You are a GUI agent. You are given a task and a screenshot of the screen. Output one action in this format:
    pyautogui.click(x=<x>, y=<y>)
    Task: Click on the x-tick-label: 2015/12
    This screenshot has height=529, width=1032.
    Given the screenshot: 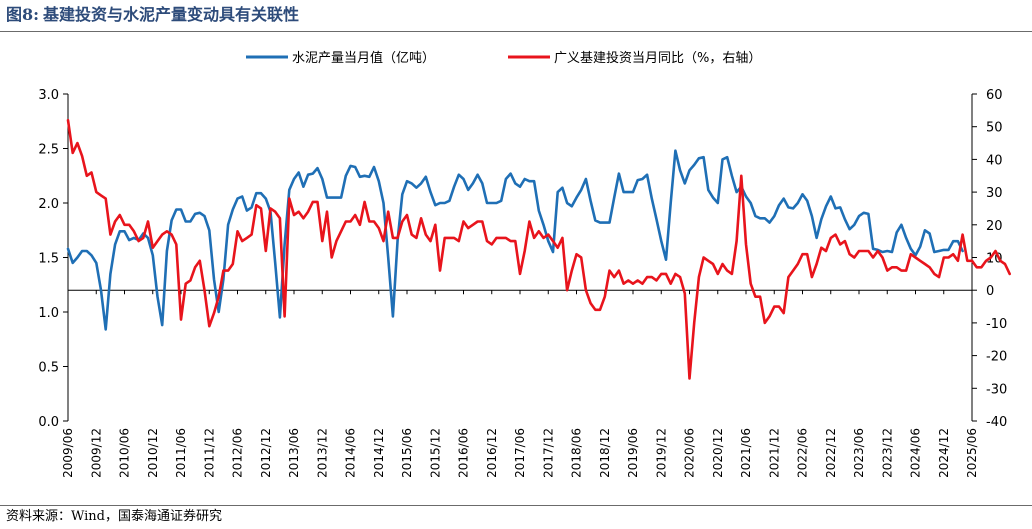 What is the action you would take?
    pyautogui.click(x=435, y=453)
    